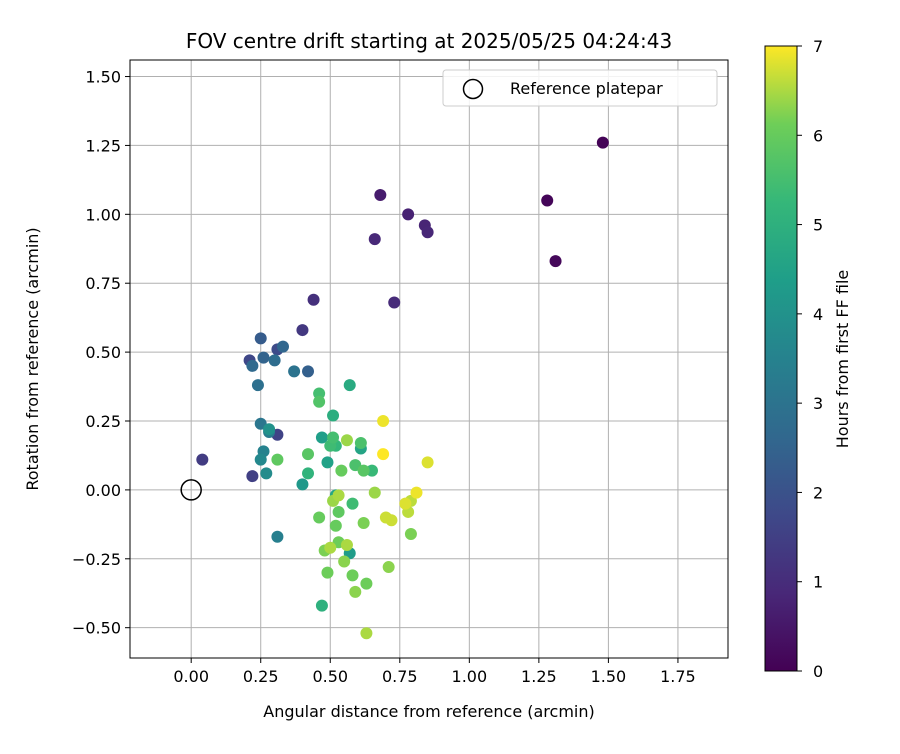 The height and width of the screenshot is (754, 900). Describe the element at coordinates (818, 225) in the screenshot. I see `colorbar-tick-label: 5` at that location.